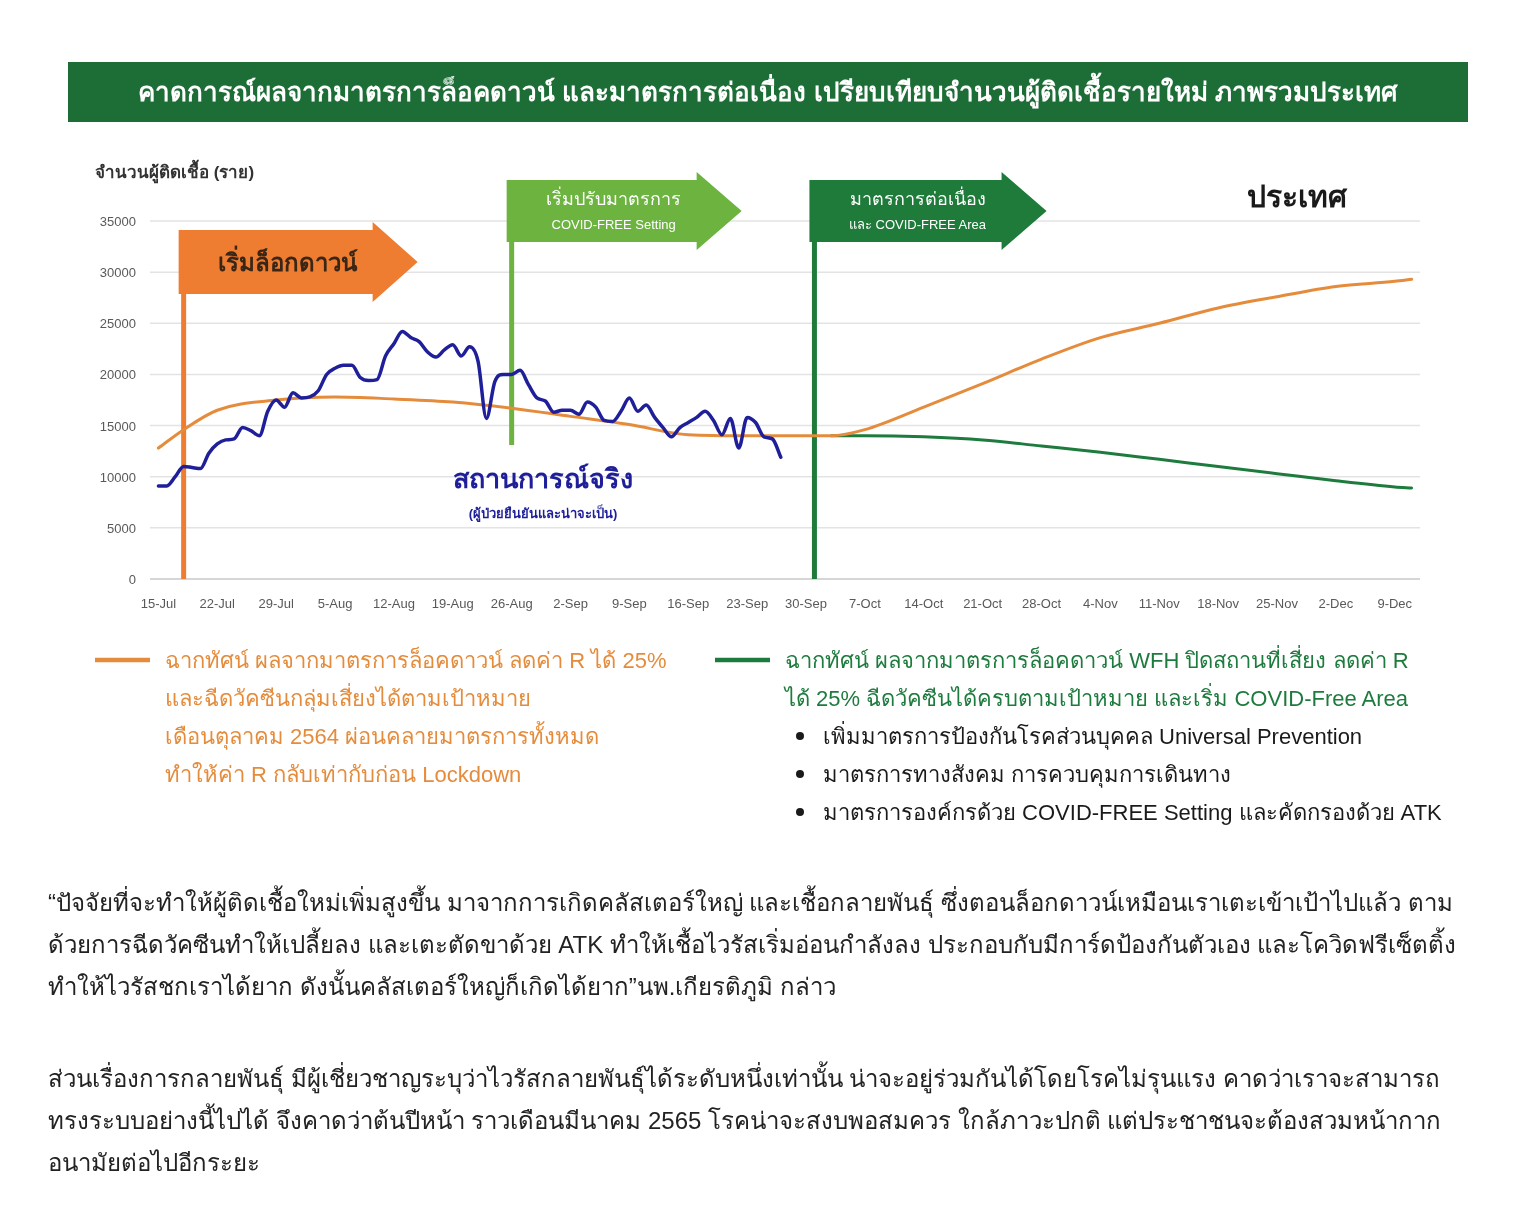 Image resolution: width=1536 pixels, height=1216 pixels. I want to click on x-tick-label: 19-Aug, so click(452, 603).